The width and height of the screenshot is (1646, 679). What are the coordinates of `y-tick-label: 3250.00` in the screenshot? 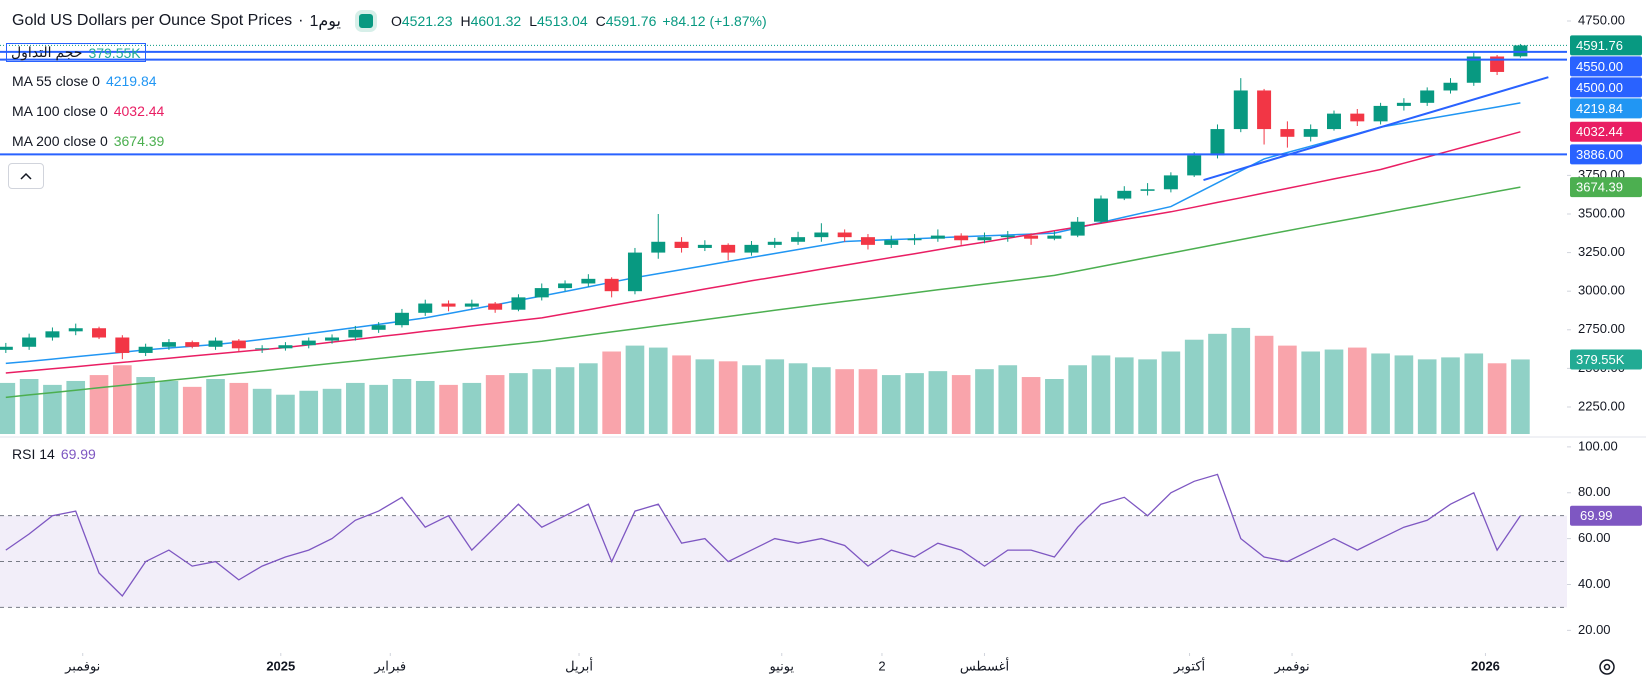 It's located at (1601, 251).